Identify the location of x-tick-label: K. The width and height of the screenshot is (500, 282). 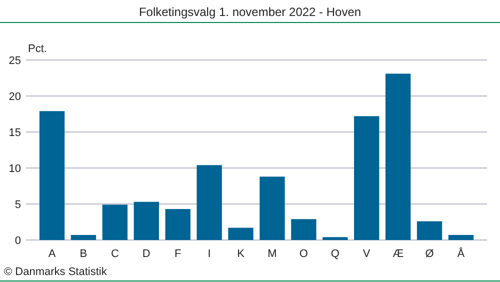
(241, 254).